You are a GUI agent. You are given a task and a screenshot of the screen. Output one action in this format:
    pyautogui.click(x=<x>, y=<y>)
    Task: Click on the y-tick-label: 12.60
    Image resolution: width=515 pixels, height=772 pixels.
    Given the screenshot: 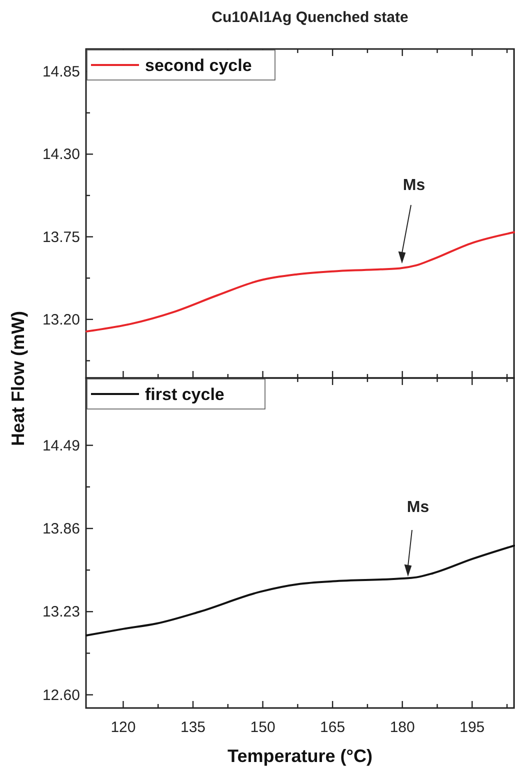 What is the action you would take?
    pyautogui.click(x=61, y=695)
    